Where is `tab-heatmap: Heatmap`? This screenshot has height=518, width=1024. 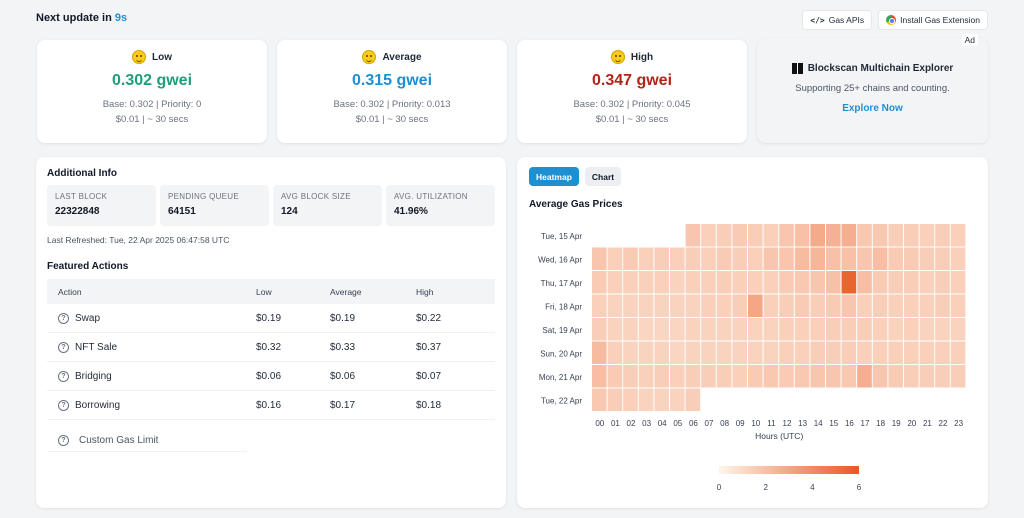
tab-heatmap: Heatmap is located at coordinates (554, 176).